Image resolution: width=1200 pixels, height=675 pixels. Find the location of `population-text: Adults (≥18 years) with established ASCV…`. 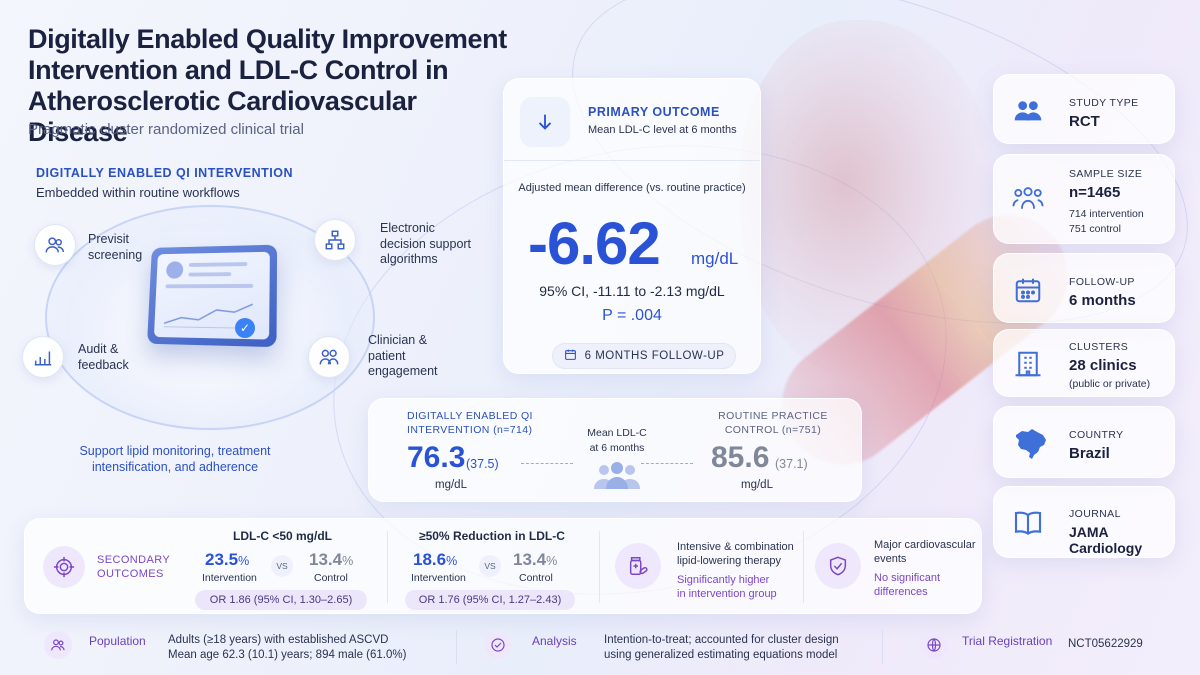

population-text: Adults (≥18 years) with established ASCV… is located at coordinates (287, 647).